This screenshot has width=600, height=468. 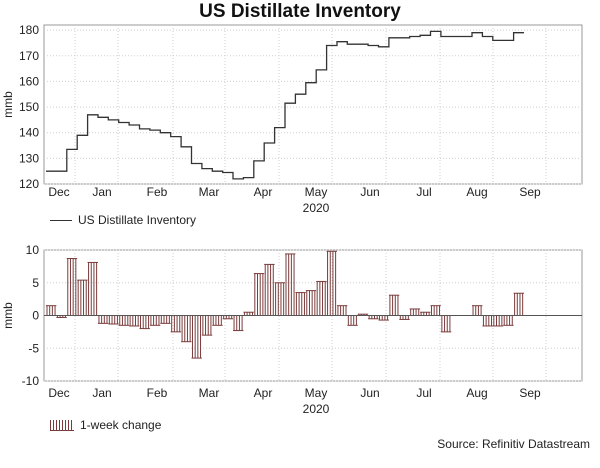 I want to click on source-note: Source: Refinitiv Datastream, so click(x=513, y=444).